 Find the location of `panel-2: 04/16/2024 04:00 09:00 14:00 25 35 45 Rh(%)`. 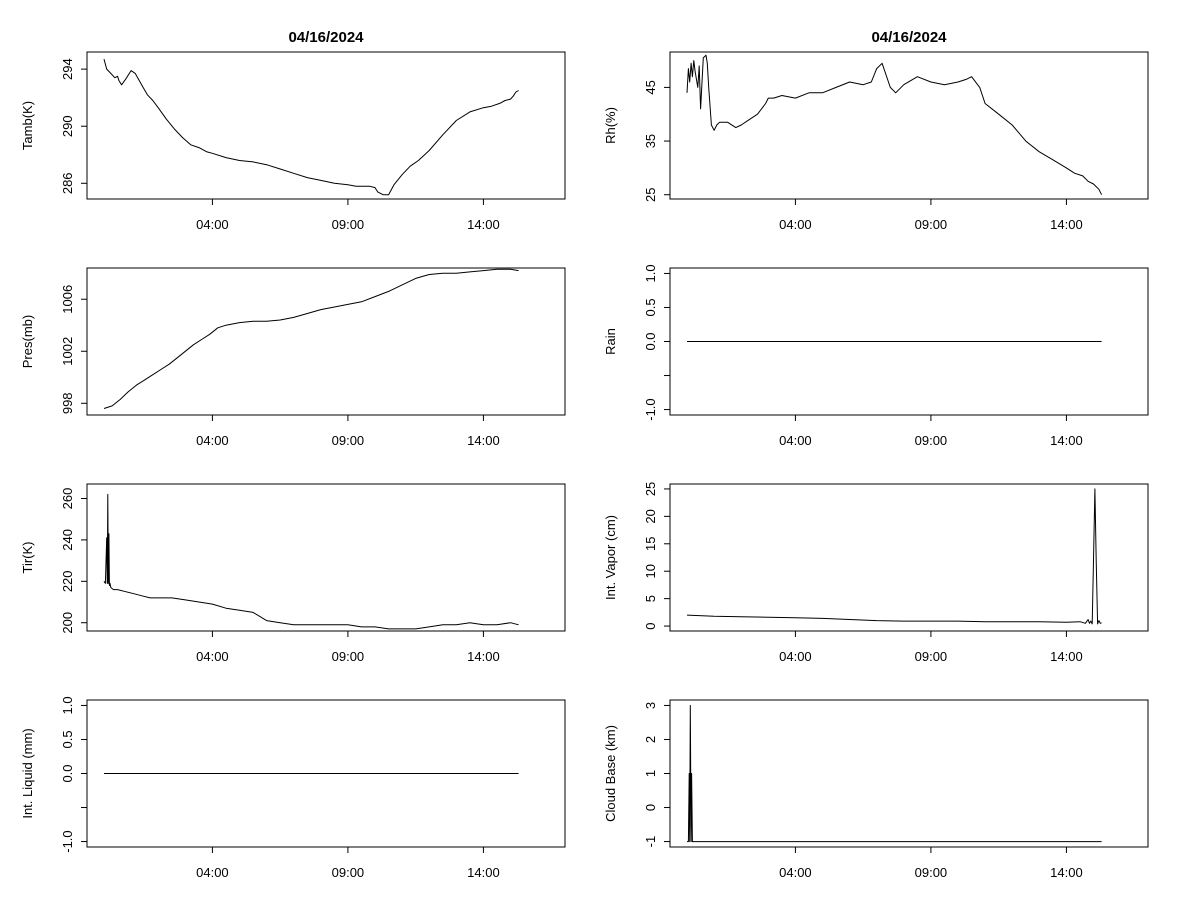

panel-2: 04/16/2024 04:00 09:00 14:00 25 35 45 Rh(%) is located at coordinates (876, 130).